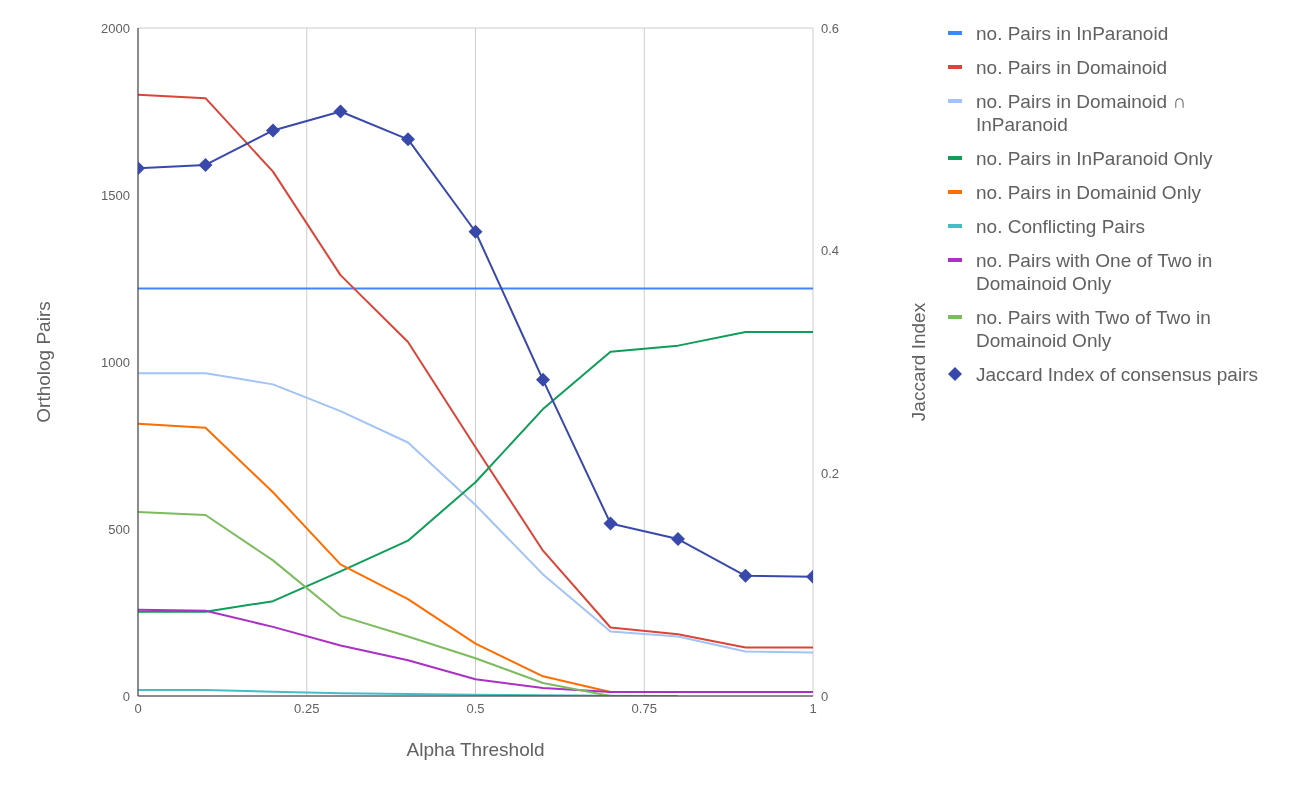 The image size is (1292, 791). What do you see at coordinates (644, 709) in the screenshot?
I see `x-tick-label: 0.75` at bounding box center [644, 709].